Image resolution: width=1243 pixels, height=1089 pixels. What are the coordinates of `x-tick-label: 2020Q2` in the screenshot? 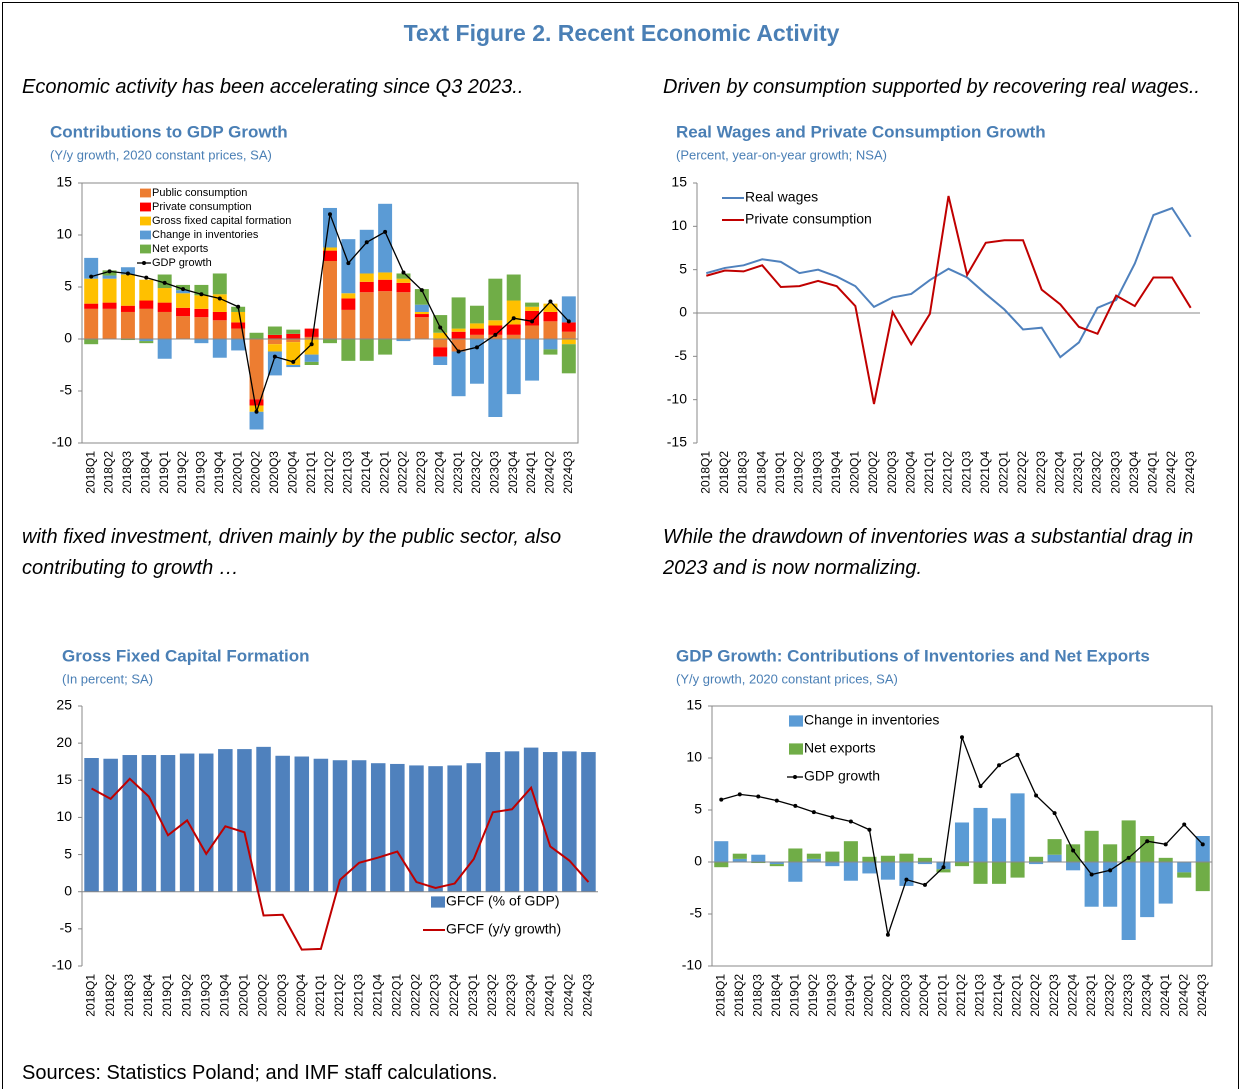 It's located at (256, 472).